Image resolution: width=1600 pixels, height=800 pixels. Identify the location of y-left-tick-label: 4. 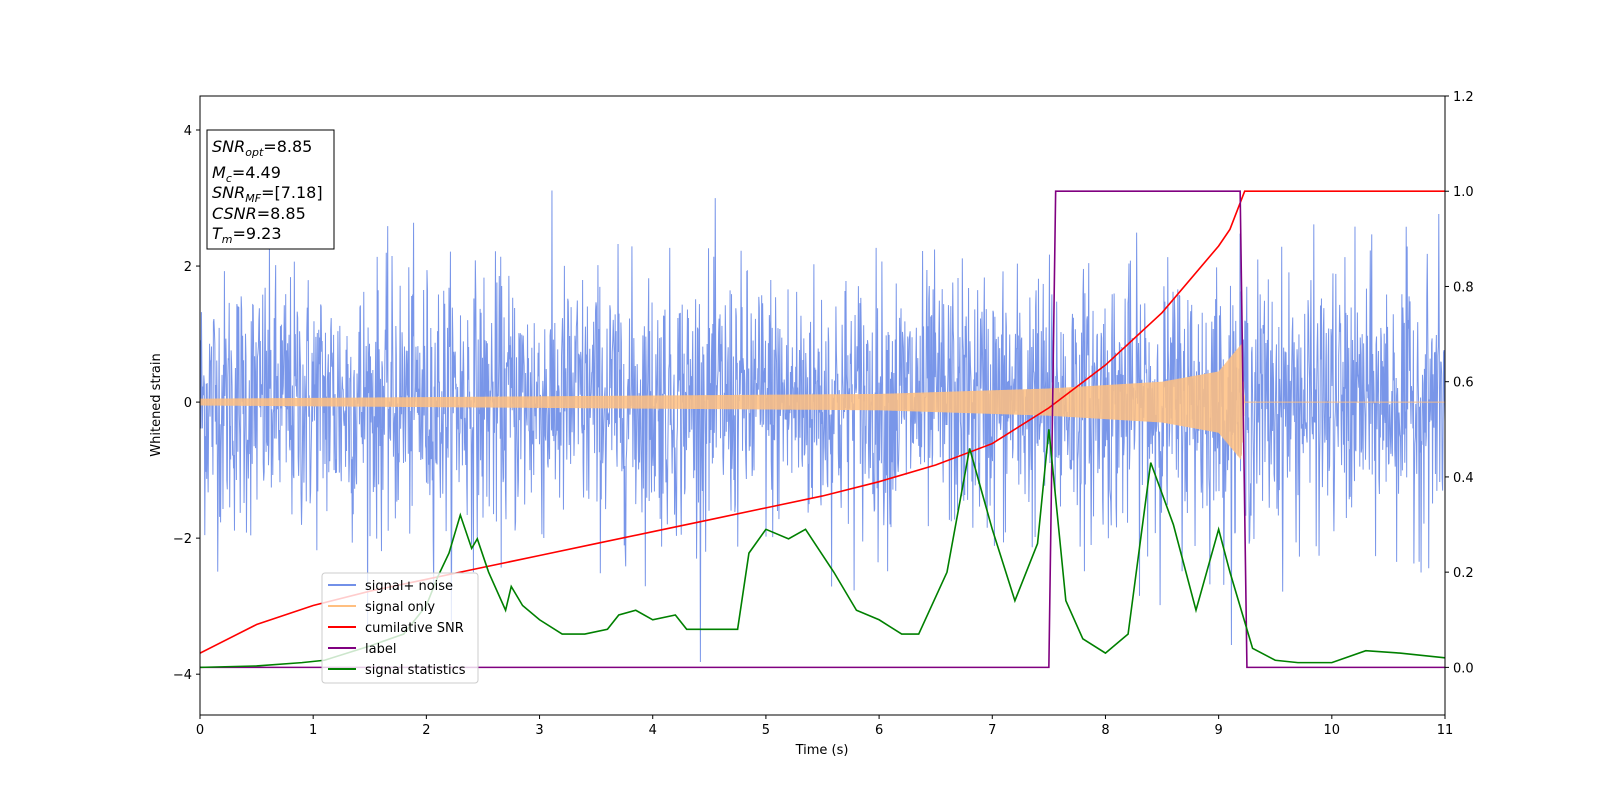
(188, 131).